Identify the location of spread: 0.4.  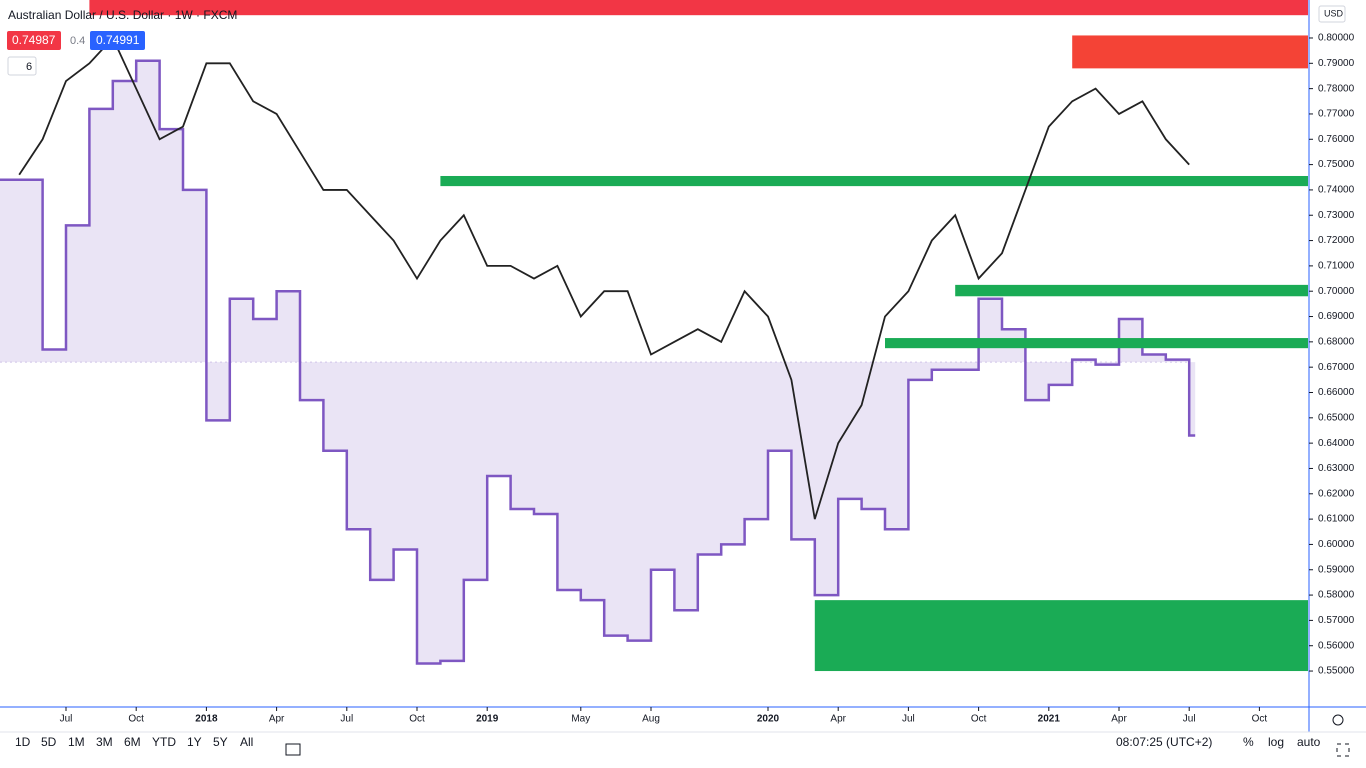
(77, 41).